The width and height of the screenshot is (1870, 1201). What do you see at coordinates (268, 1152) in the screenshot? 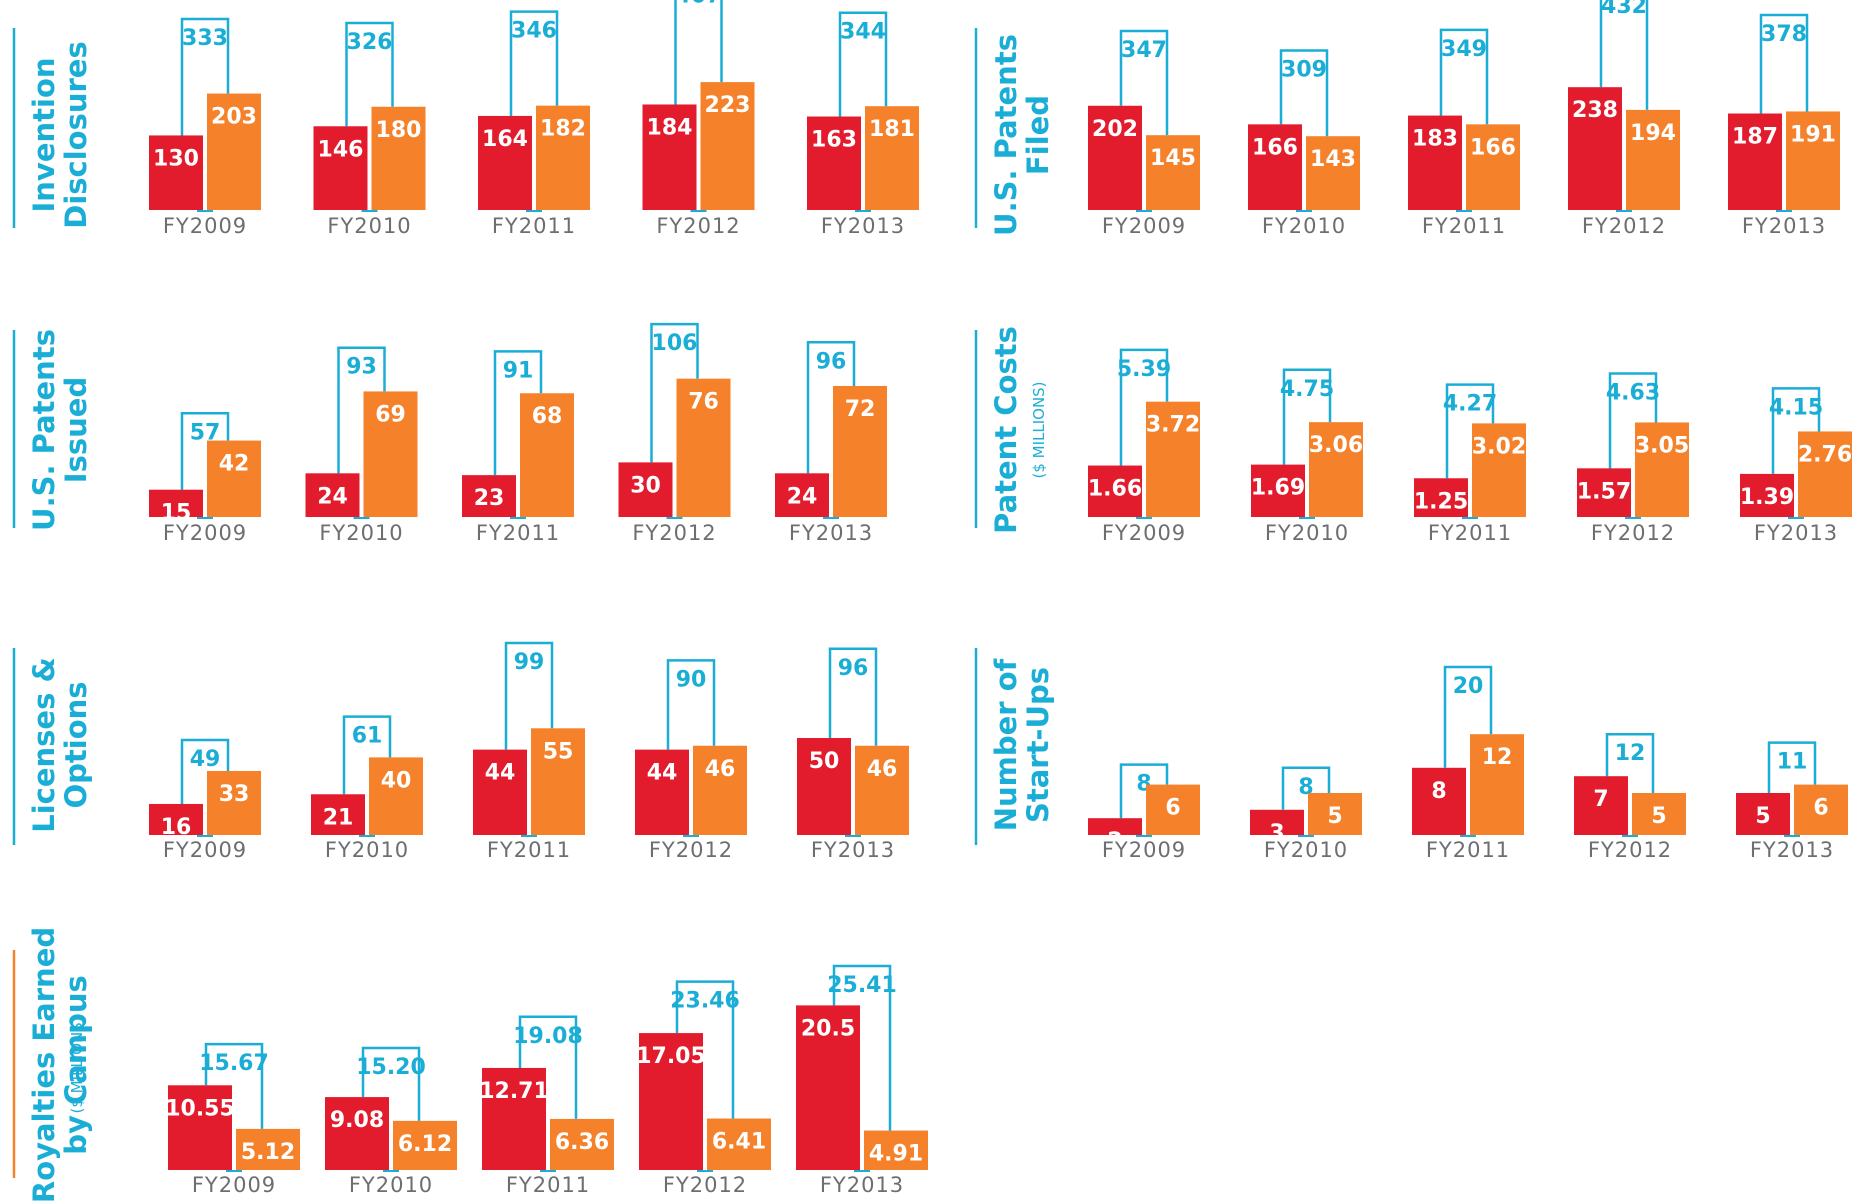
I see `bar-series-2-label: 5.12` at bounding box center [268, 1152].